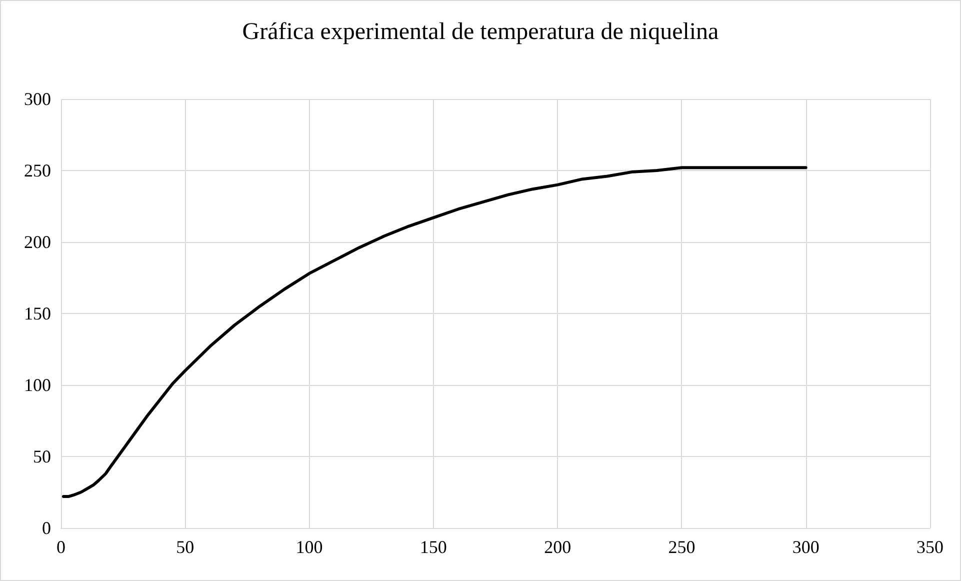 This screenshot has height=581, width=961. Describe the element at coordinates (930, 547) in the screenshot. I see `x-tick-label: 350` at that location.